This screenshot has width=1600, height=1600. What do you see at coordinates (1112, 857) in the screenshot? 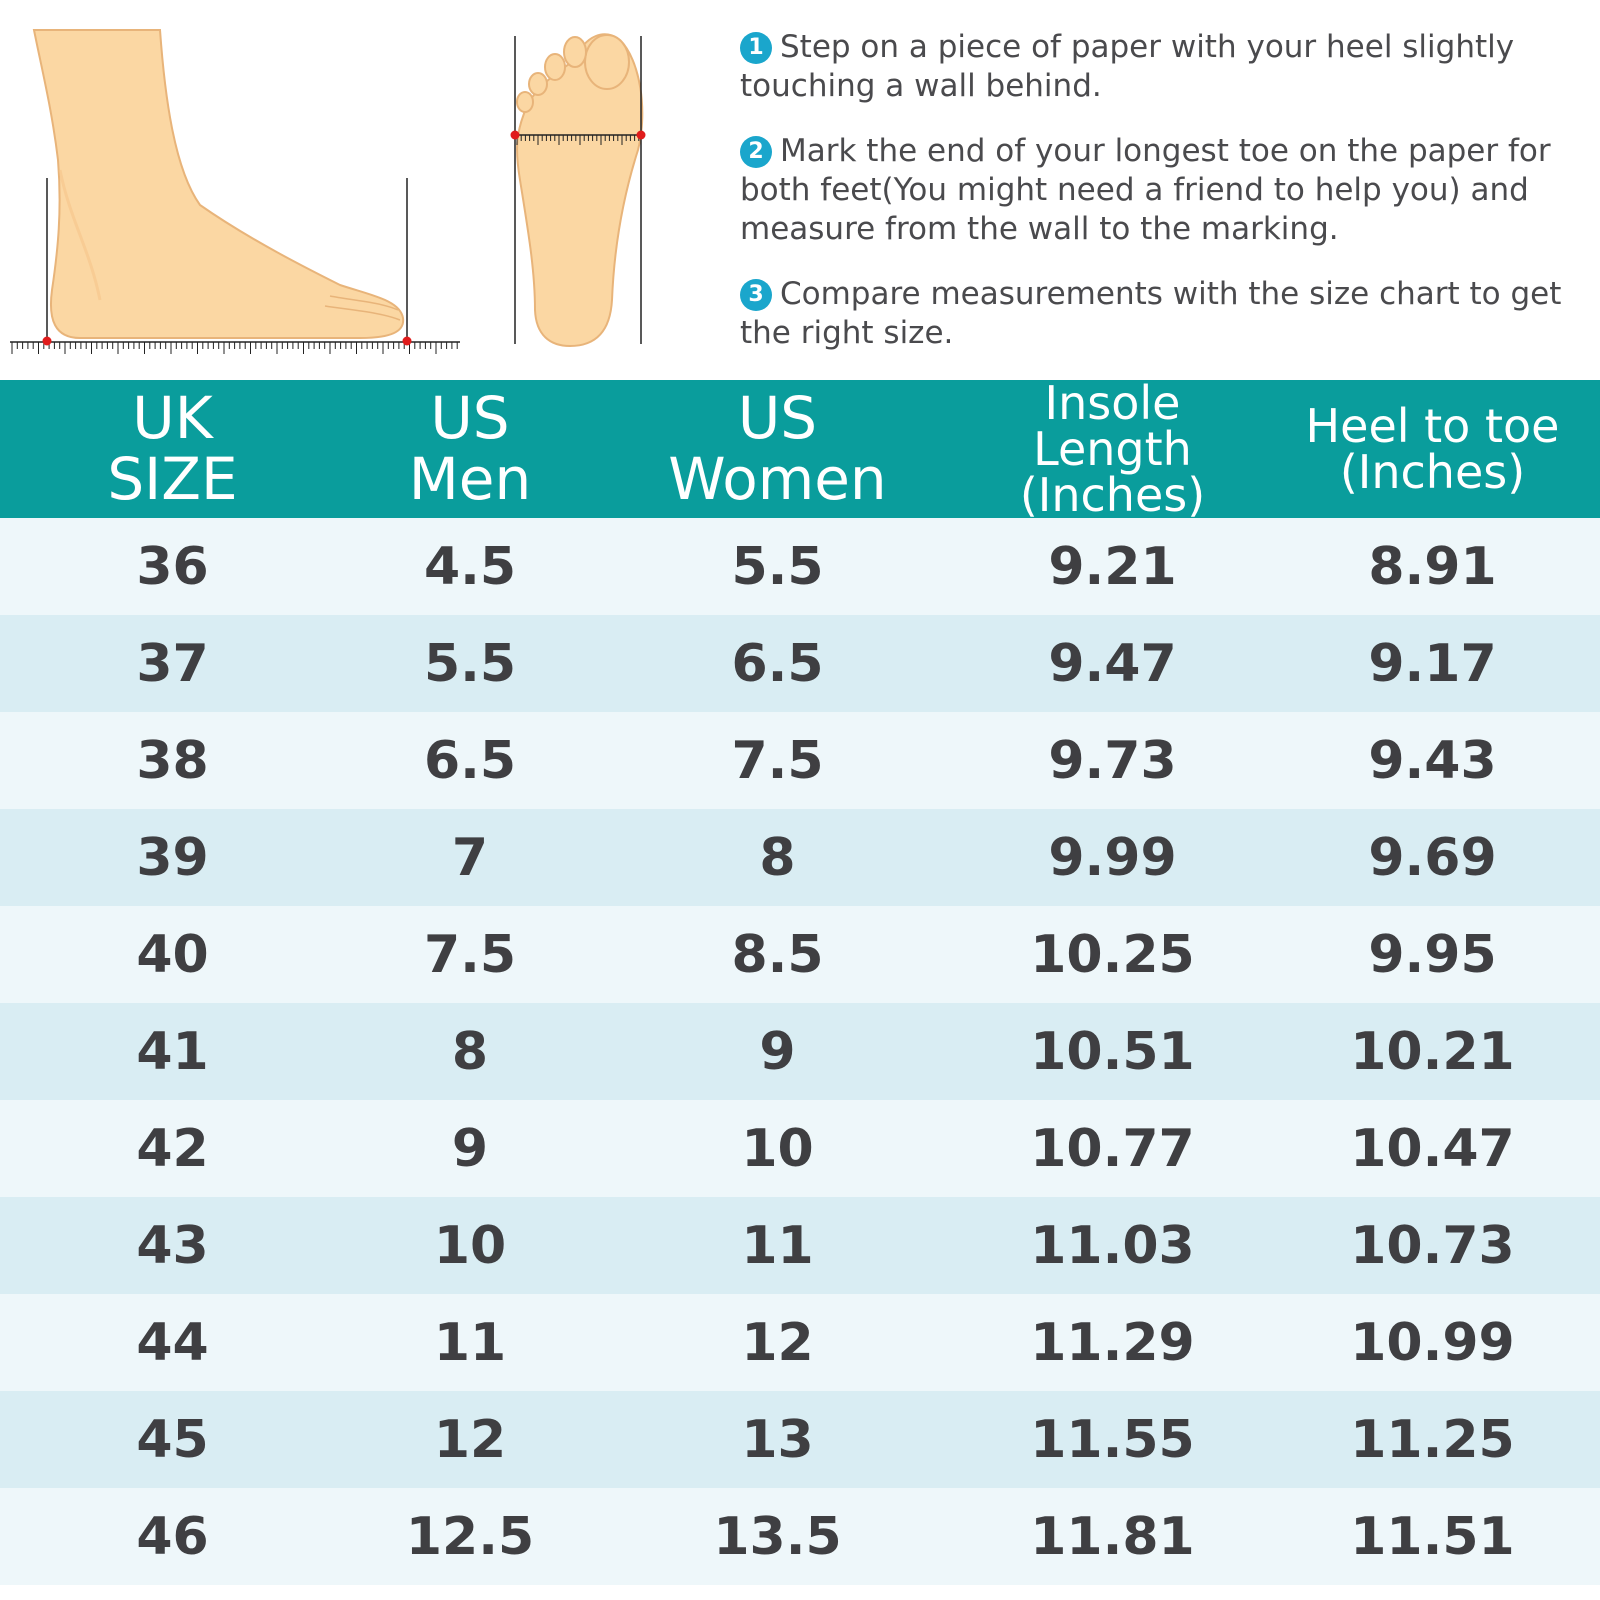
I see `cell-insole-length: 9.99` at bounding box center [1112, 857].